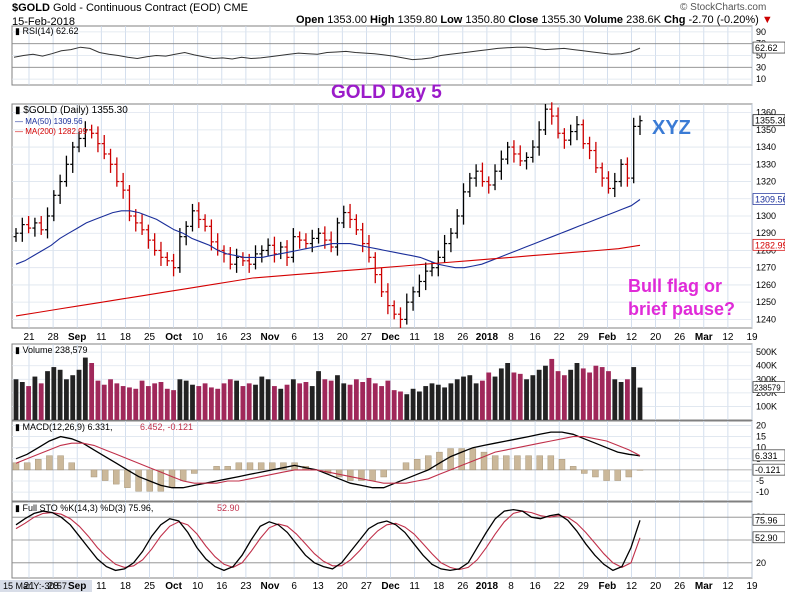 The width and height of the screenshot is (785, 592). I want to click on vol-tick: 400K, so click(766, 366).